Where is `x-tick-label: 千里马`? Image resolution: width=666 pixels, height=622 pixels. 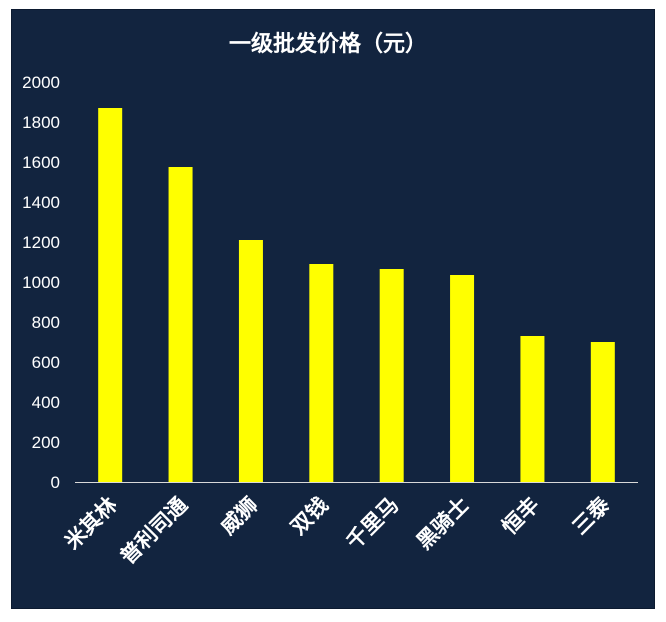 x-tick-label: 千里马 is located at coordinates (373, 524).